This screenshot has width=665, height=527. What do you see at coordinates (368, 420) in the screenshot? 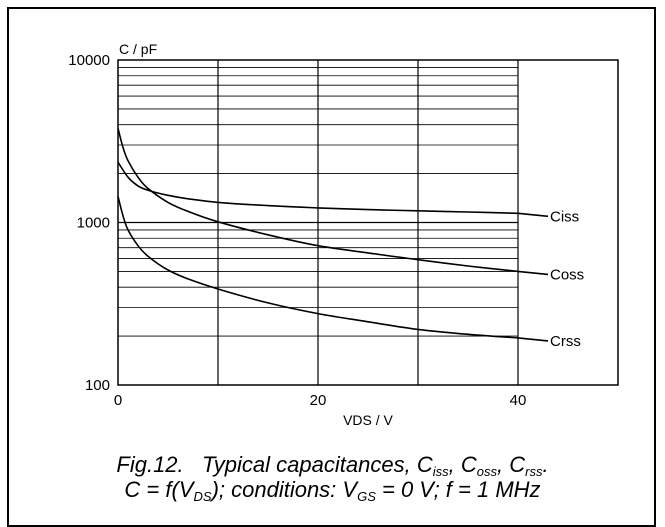
I see `x-axis-label: VDS / V` at bounding box center [368, 420].